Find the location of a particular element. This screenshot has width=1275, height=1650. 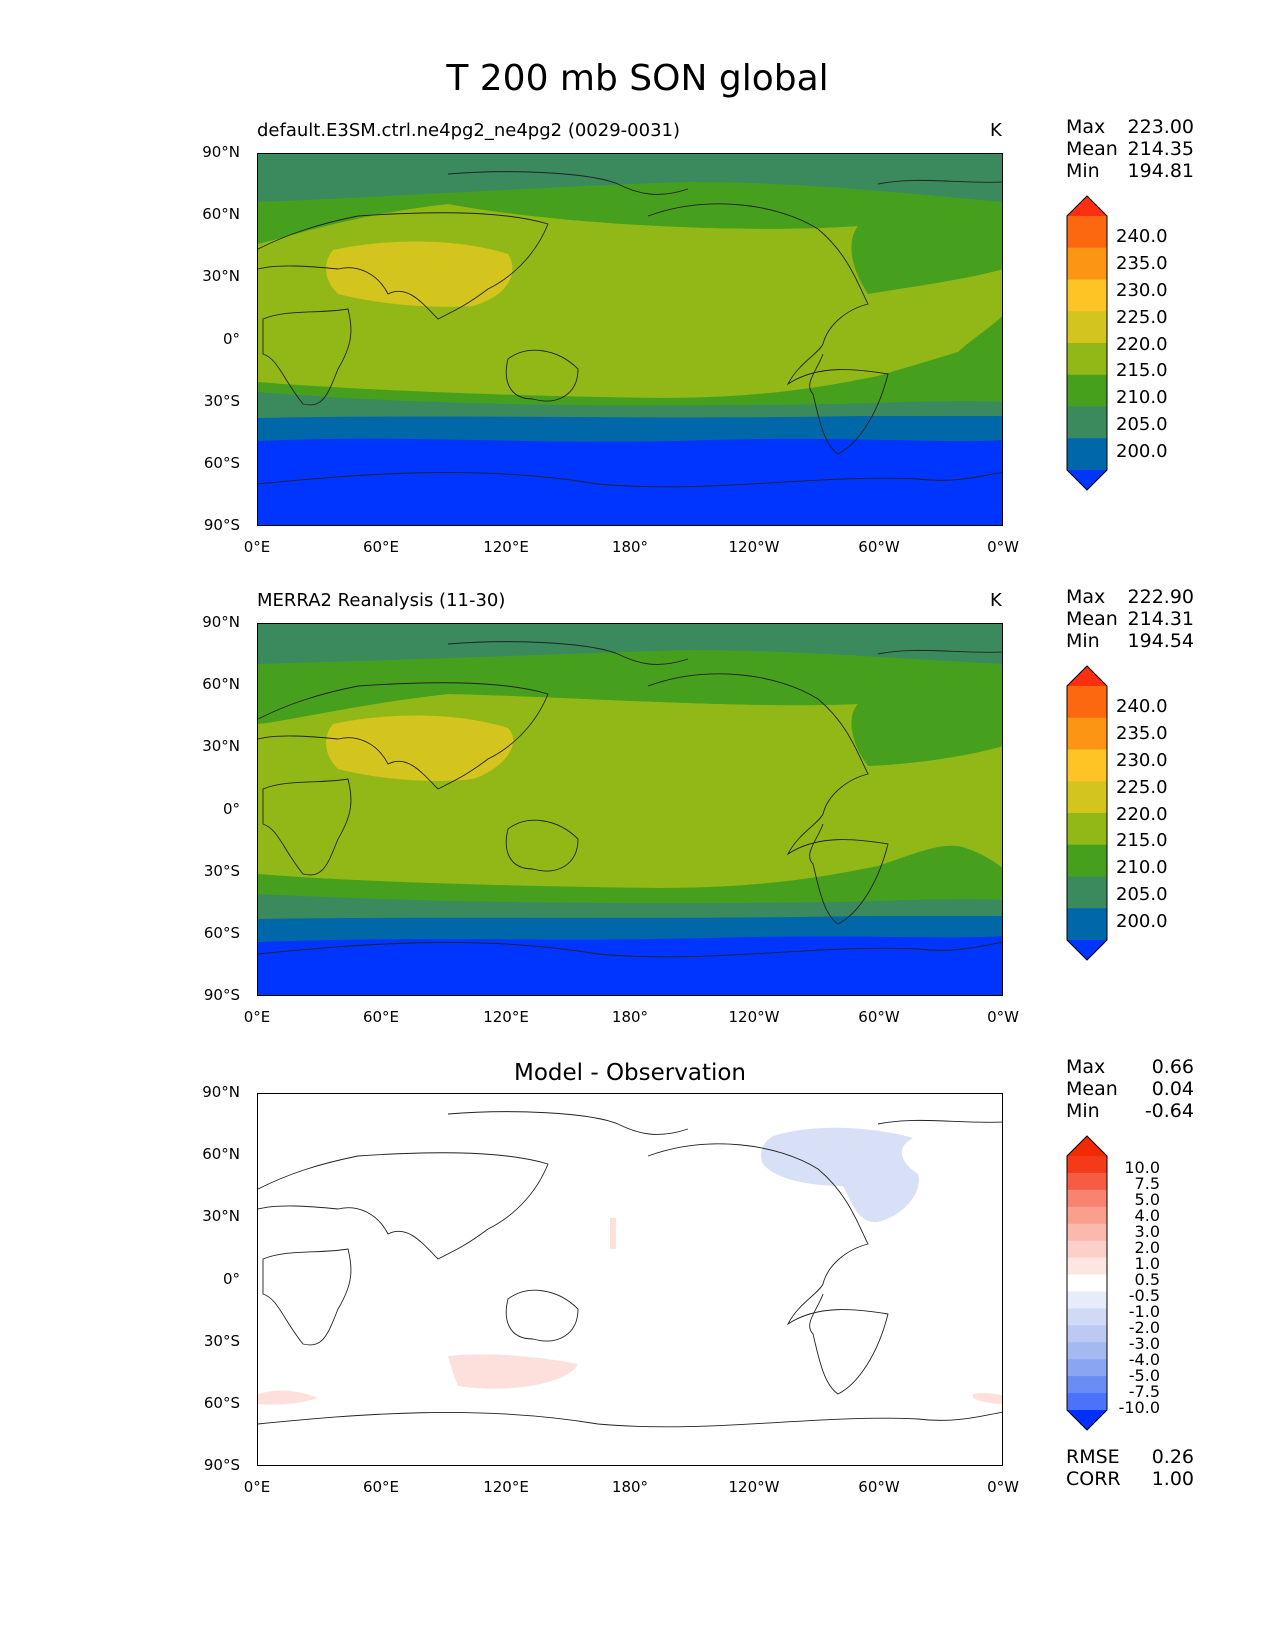

colorbar-label: -1.0 is located at coordinates (1144, 1311).